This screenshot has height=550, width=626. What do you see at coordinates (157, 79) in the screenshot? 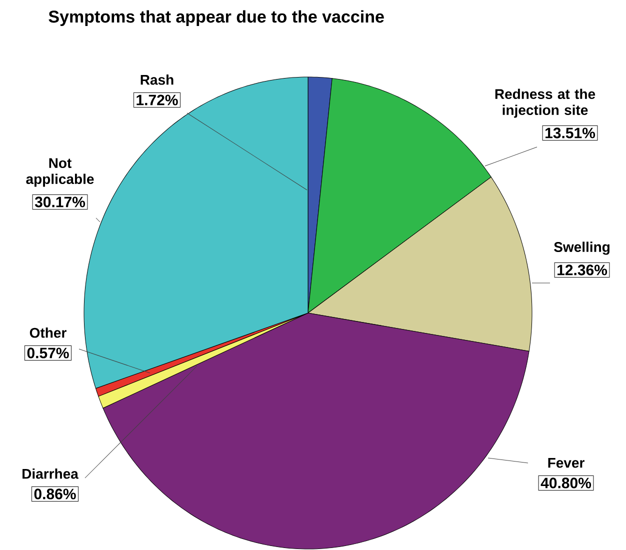
I see `slice-label: Rash` at bounding box center [157, 79].